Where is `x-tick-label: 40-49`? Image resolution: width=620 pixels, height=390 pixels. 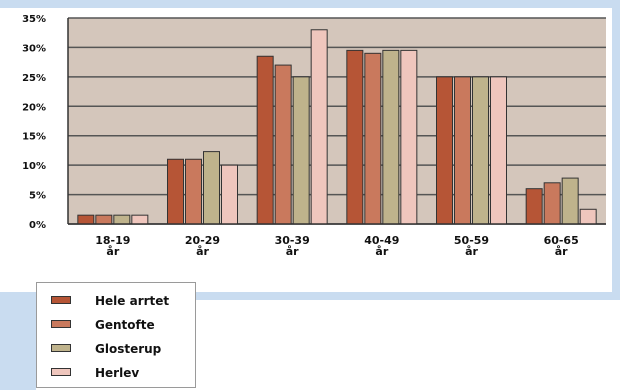
x-tick-label: 40-49 is located at coordinates (381, 240).